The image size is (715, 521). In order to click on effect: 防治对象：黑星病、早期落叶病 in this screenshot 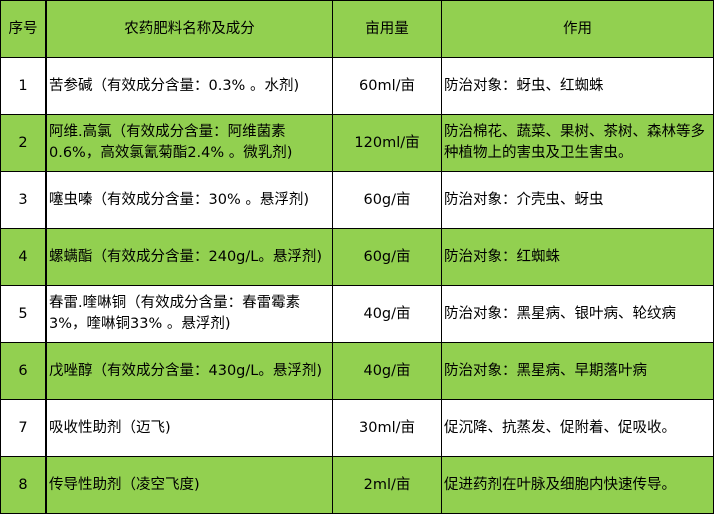, I will do `click(577, 371)`.